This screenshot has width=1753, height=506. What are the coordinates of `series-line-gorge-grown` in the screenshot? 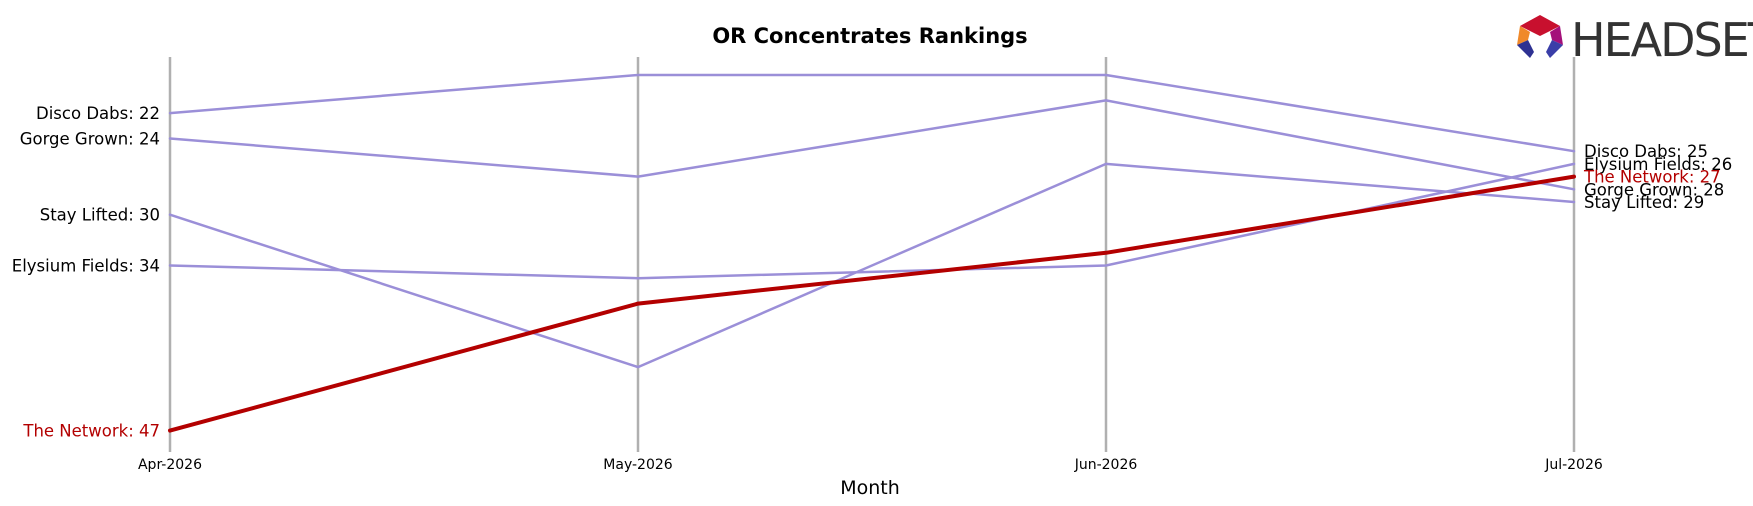 It's located at (872, 145).